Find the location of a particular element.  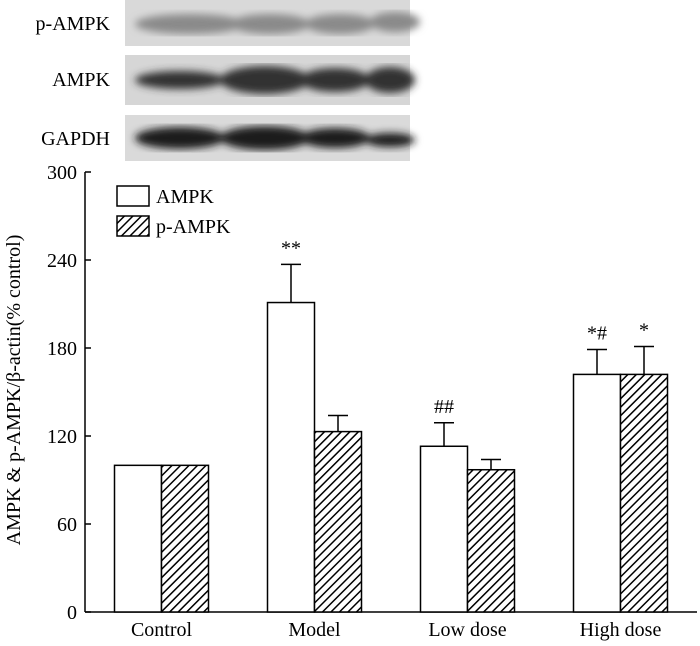

x-tick-label: Control is located at coordinates (162, 630).